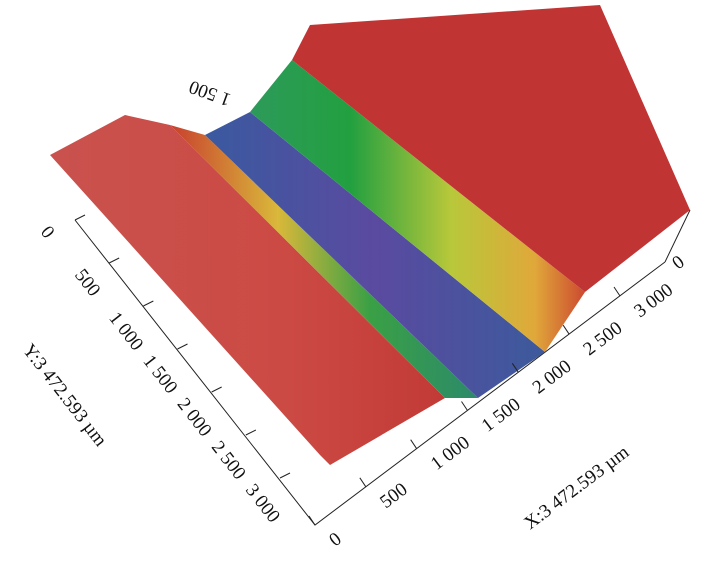 Image resolution: width=711 pixels, height=566 pixels. What do you see at coordinates (47, 232) in the screenshot?
I see `y-tick-label: 0` at bounding box center [47, 232].